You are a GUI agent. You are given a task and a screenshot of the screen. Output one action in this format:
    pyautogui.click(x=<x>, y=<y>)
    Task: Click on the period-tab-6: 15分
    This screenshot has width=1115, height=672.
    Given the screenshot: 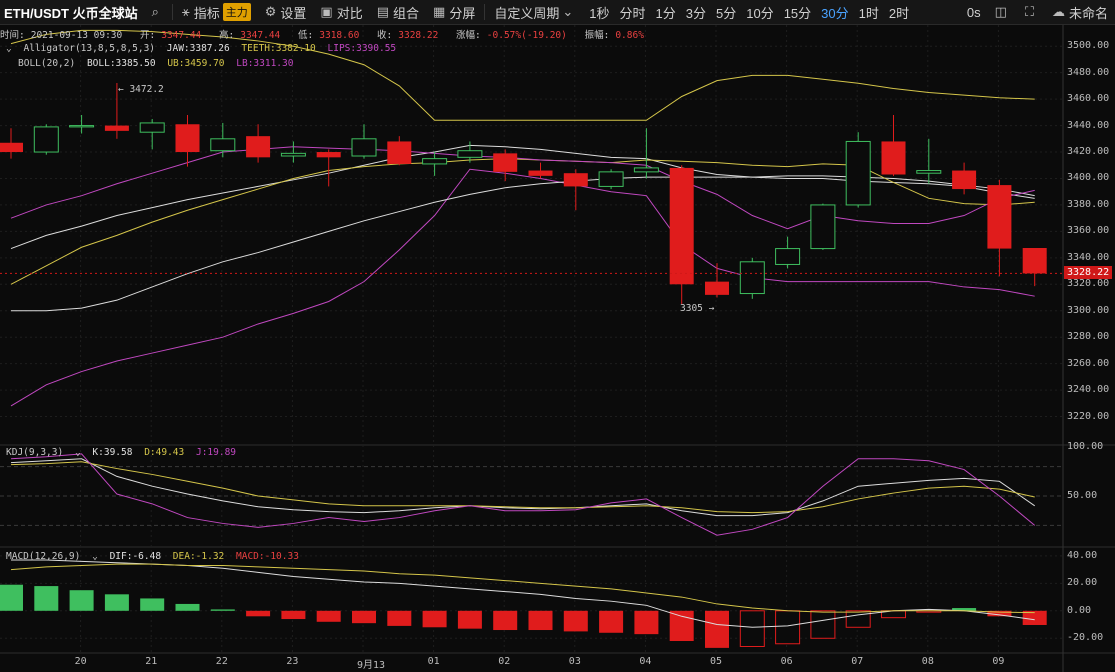 What is the action you would take?
    pyautogui.click(x=797, y=13)
    